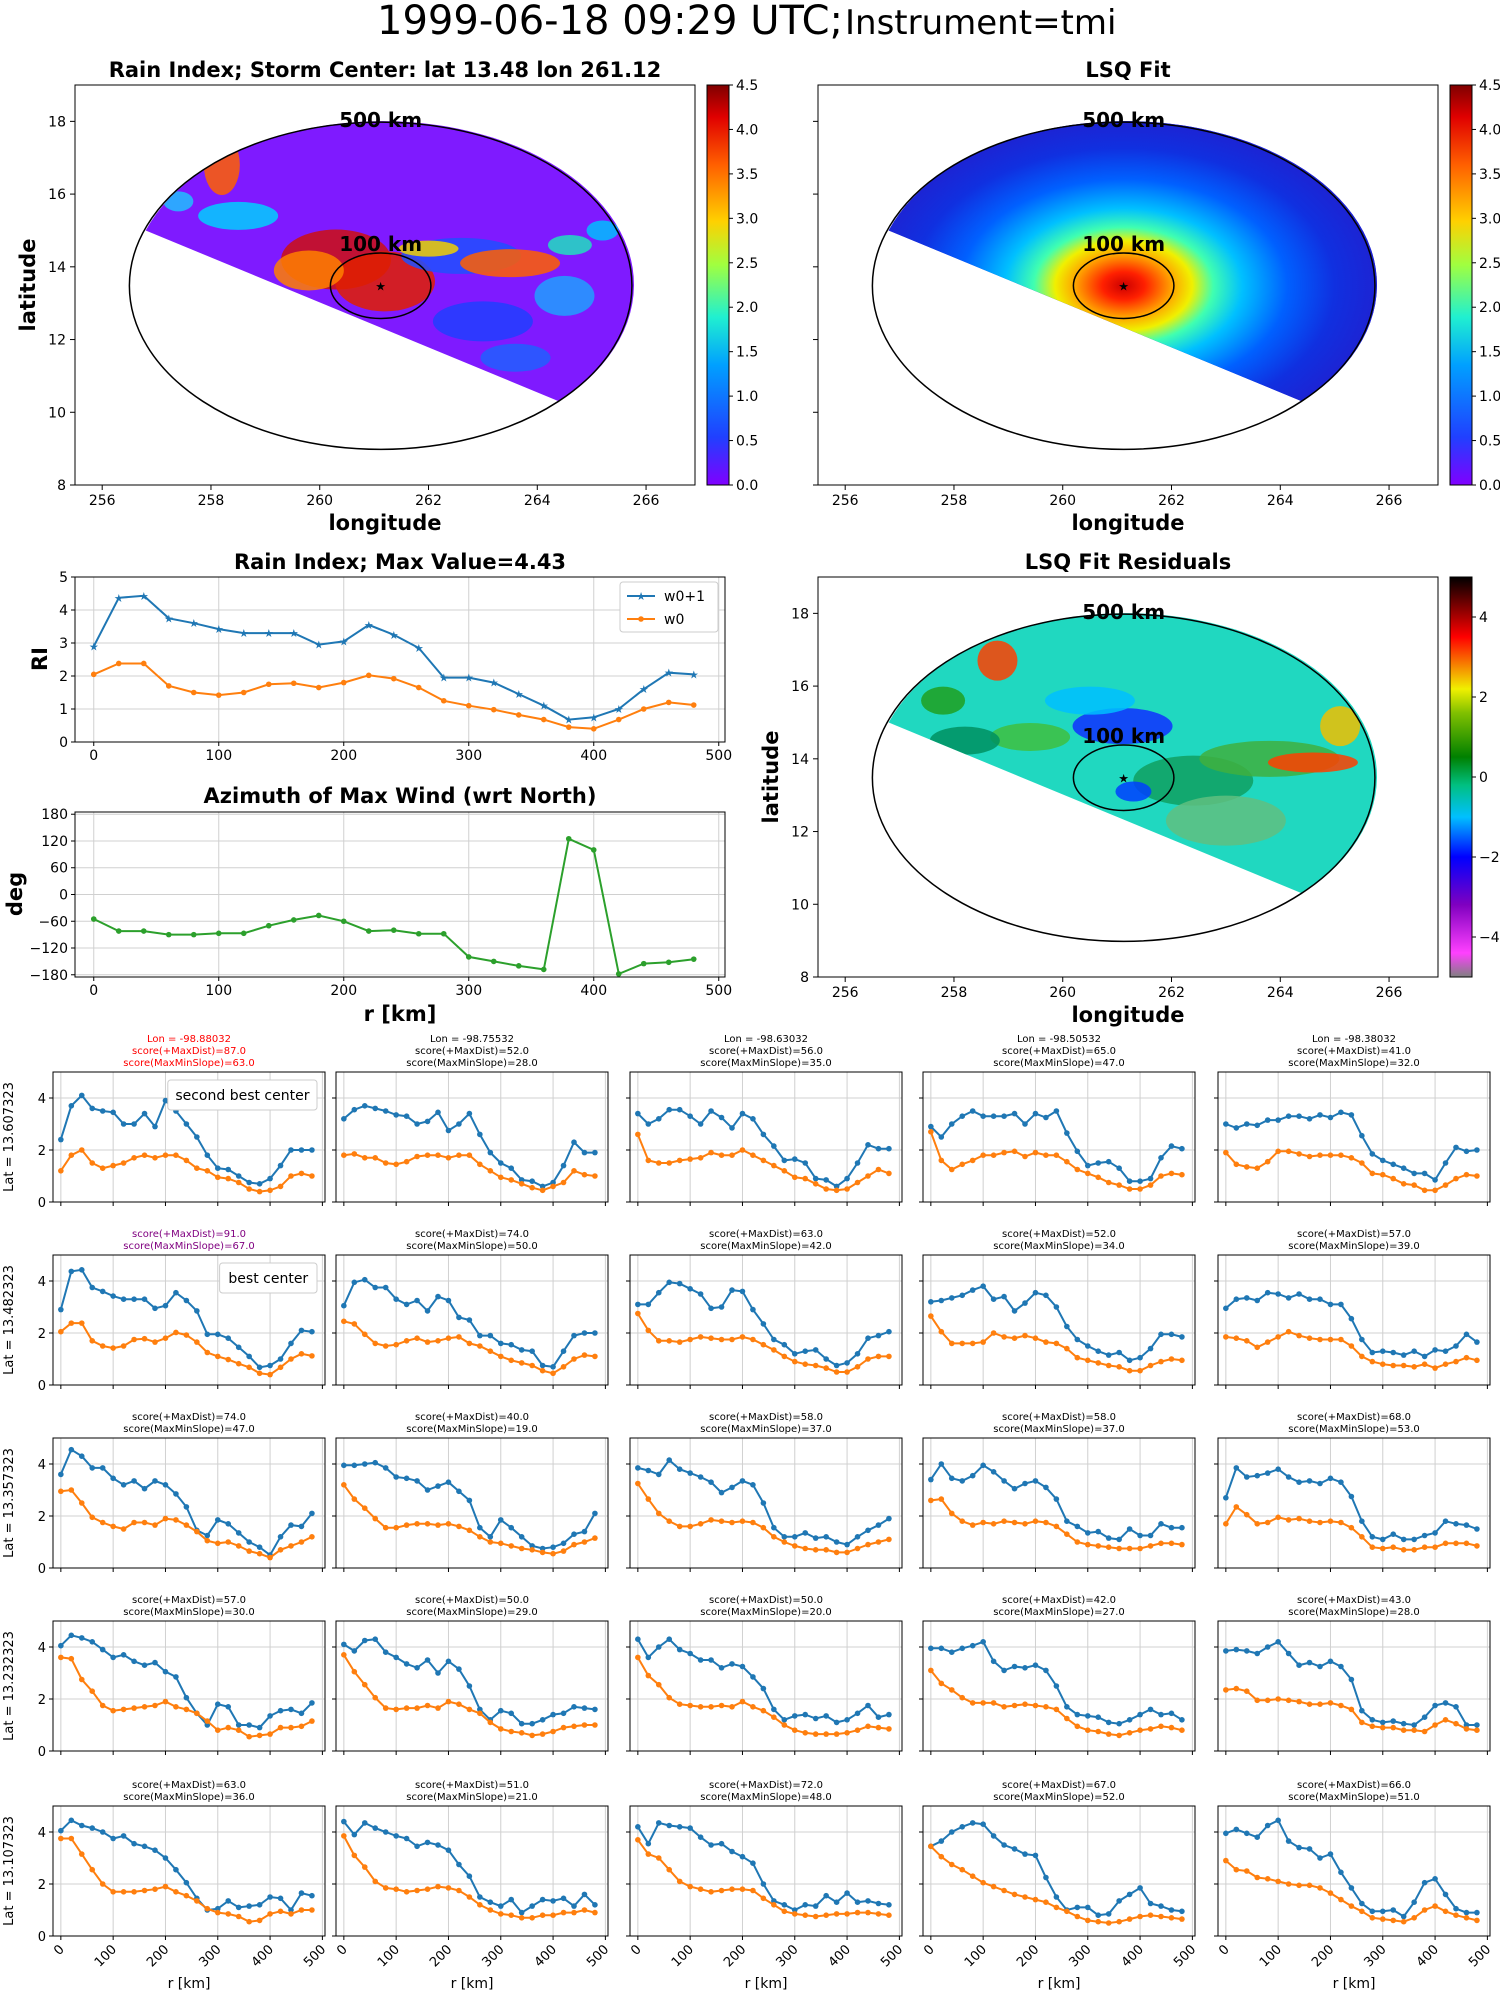 The width and height of the screenshot is (1500, 2000). I want to click on panel-score-maxminslope: score(MaxMinSlope)=47.0, so click(188, 1429).